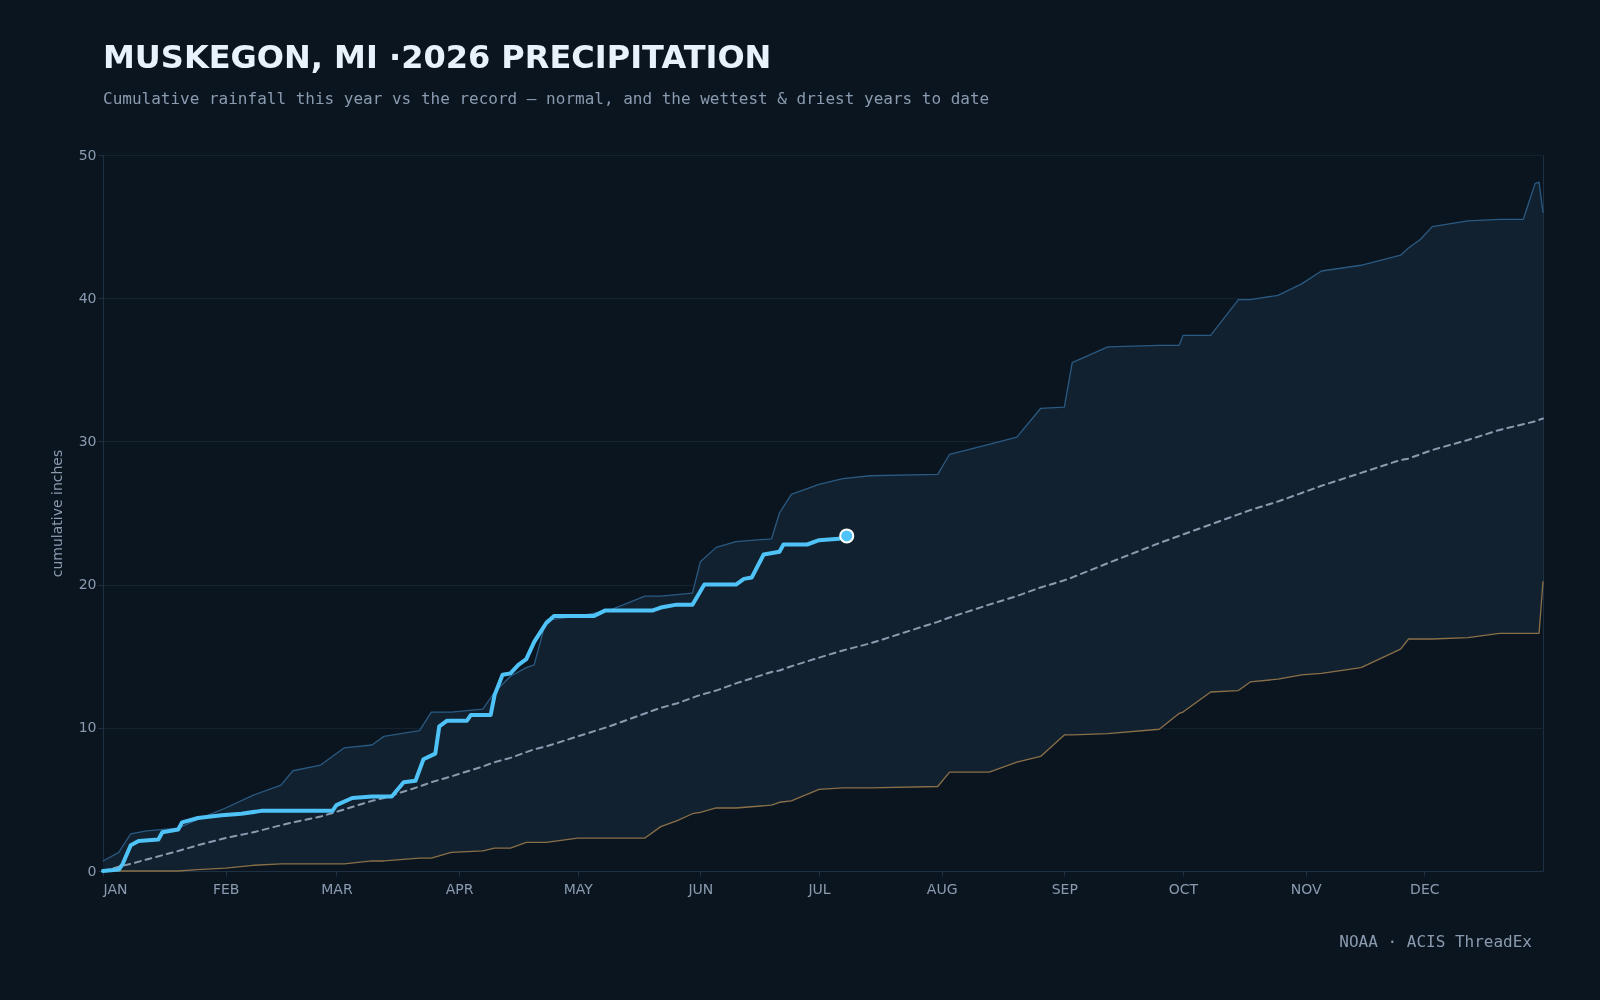 This screenshot has width=1600, height=1000. Describe the element at coordinates (87, 727) in the screenshot. I see `y-tick-label: 10` at that location.